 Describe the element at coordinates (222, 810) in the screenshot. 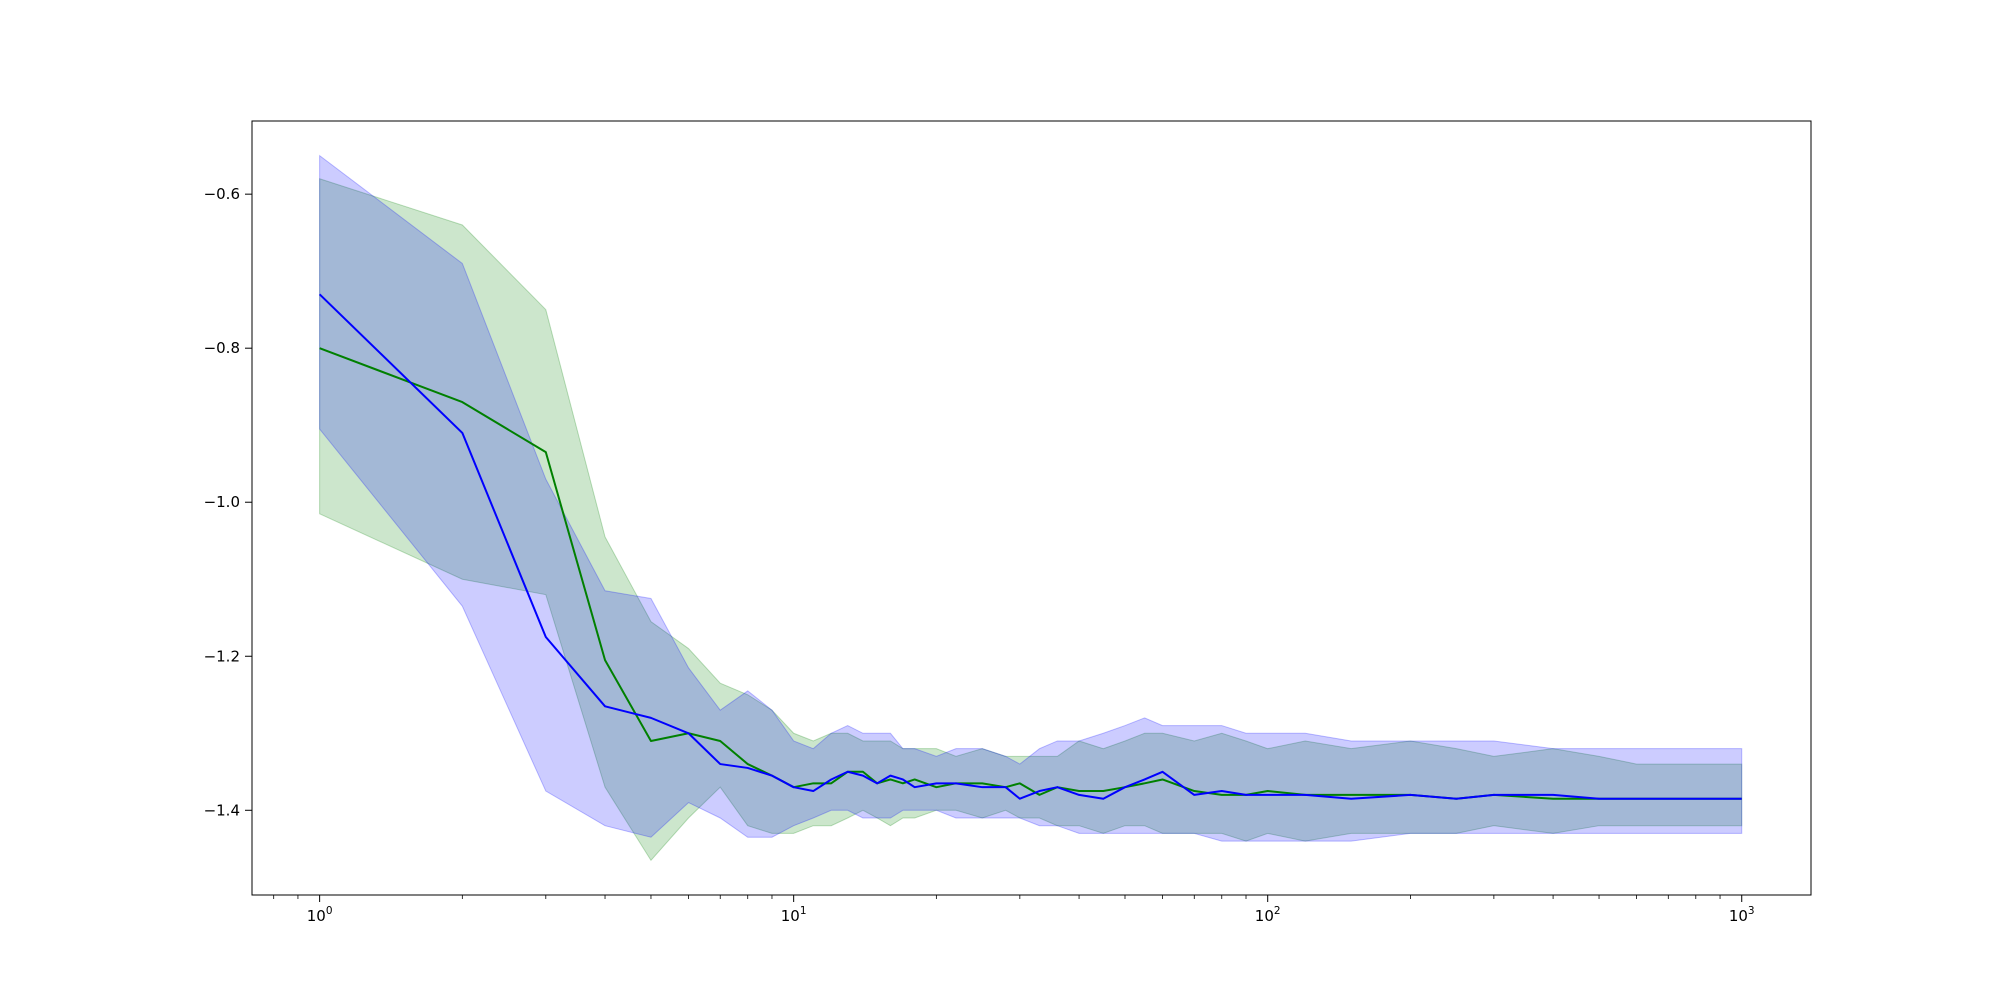

I see `y-tick-label: −1.4` at that location.